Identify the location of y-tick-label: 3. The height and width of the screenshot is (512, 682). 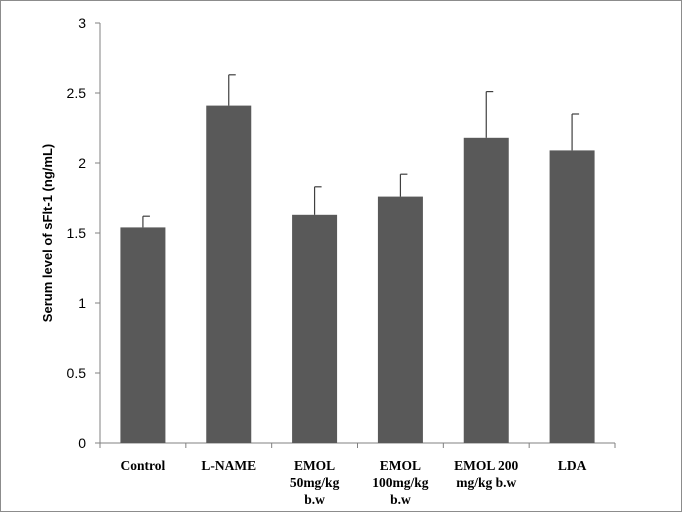
(82, 23).